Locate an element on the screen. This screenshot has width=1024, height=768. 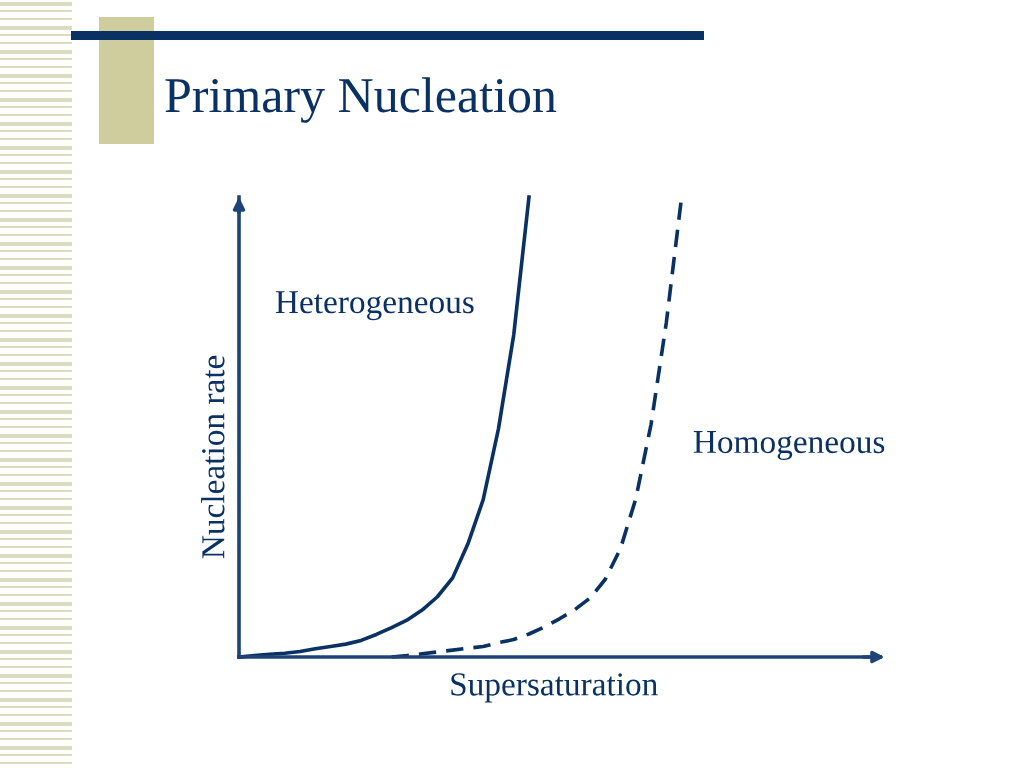
x-axis-title: Supersaturation is located at coordinates (554, 688).